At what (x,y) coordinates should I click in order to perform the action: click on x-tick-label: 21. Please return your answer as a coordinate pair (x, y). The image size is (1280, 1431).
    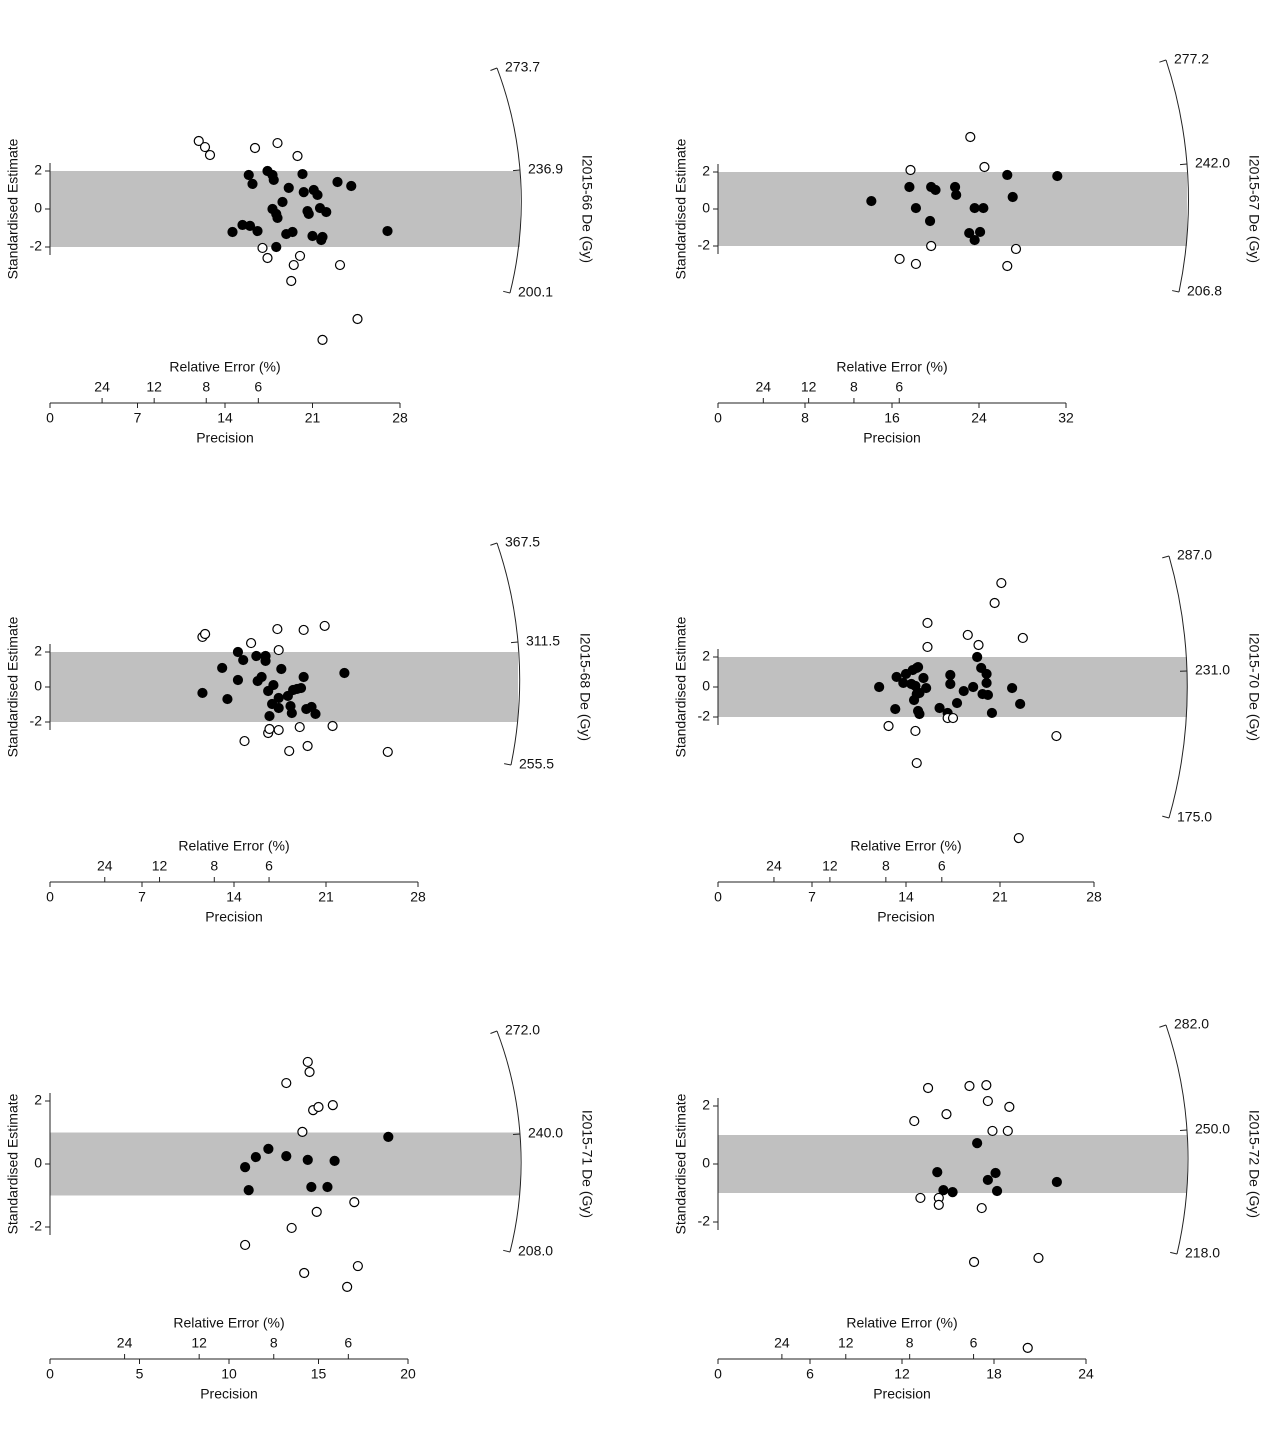
    Looking at the image, I should click on (1000, 897).